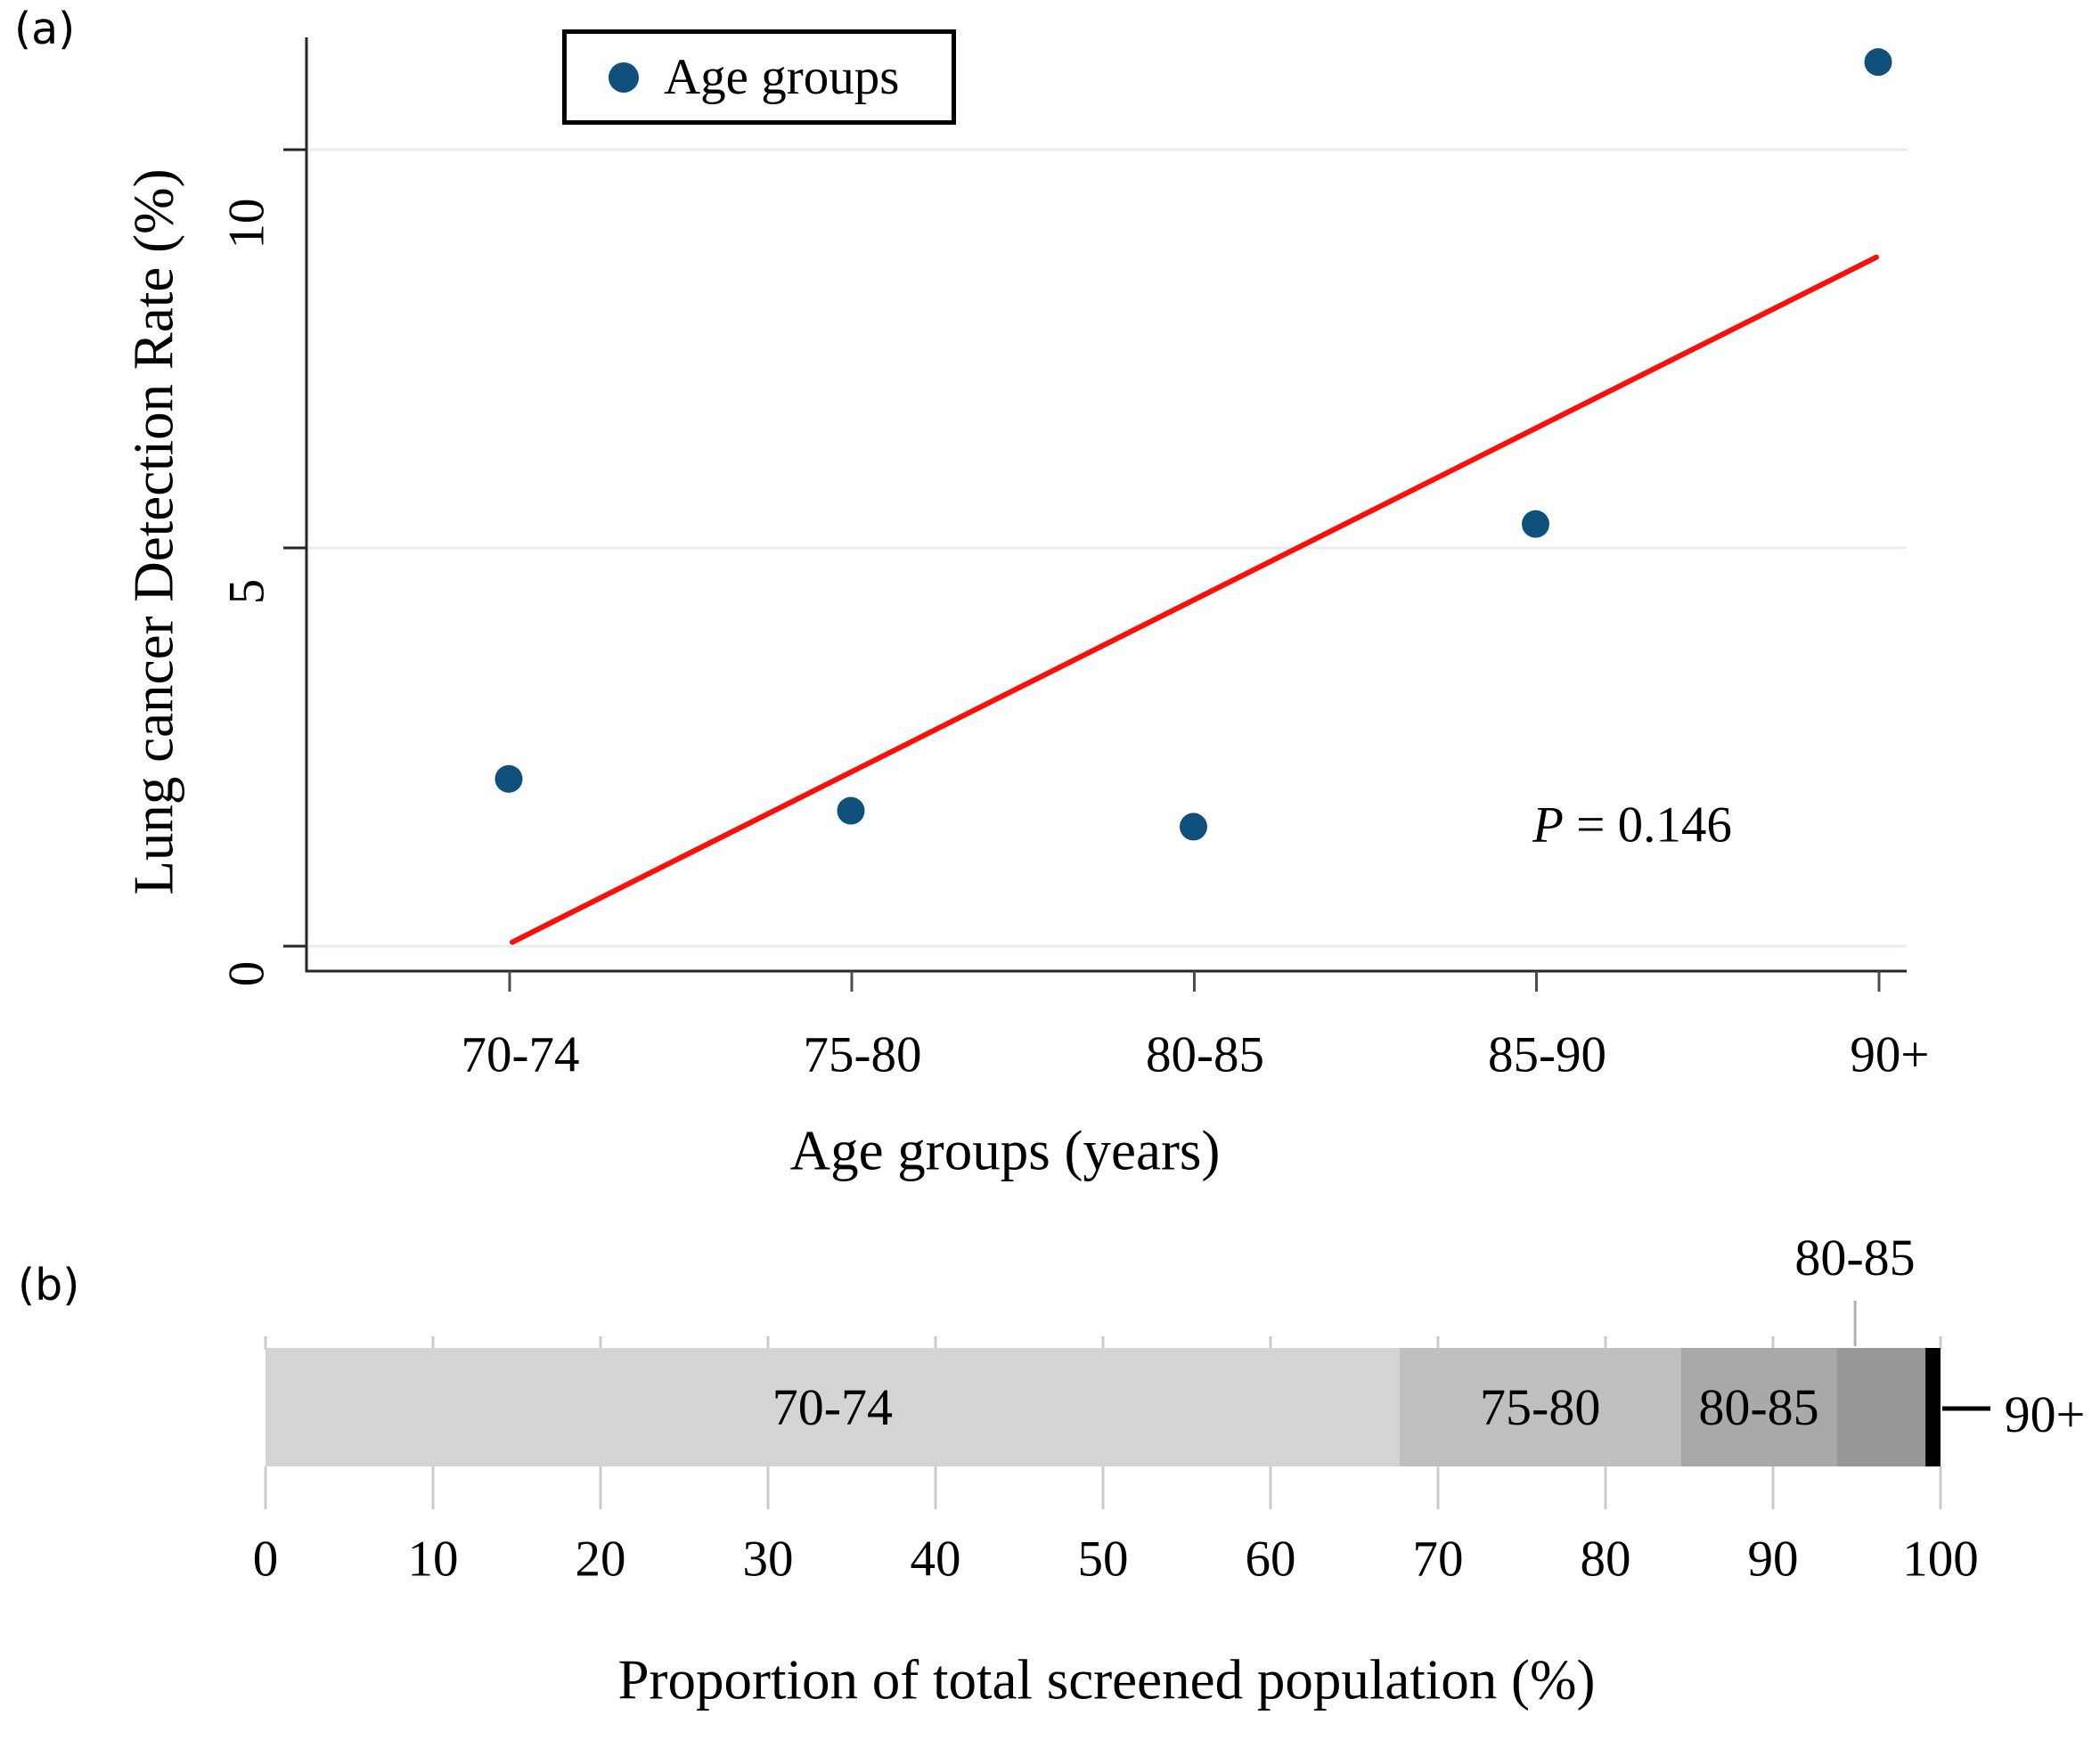 This screenshot has width=2100, height=1756. What do you see at coordinates (863, 1054) in the screenshot?
I see `x-tick-label-75-80: 75-80` at bounding box center [863, 1054].